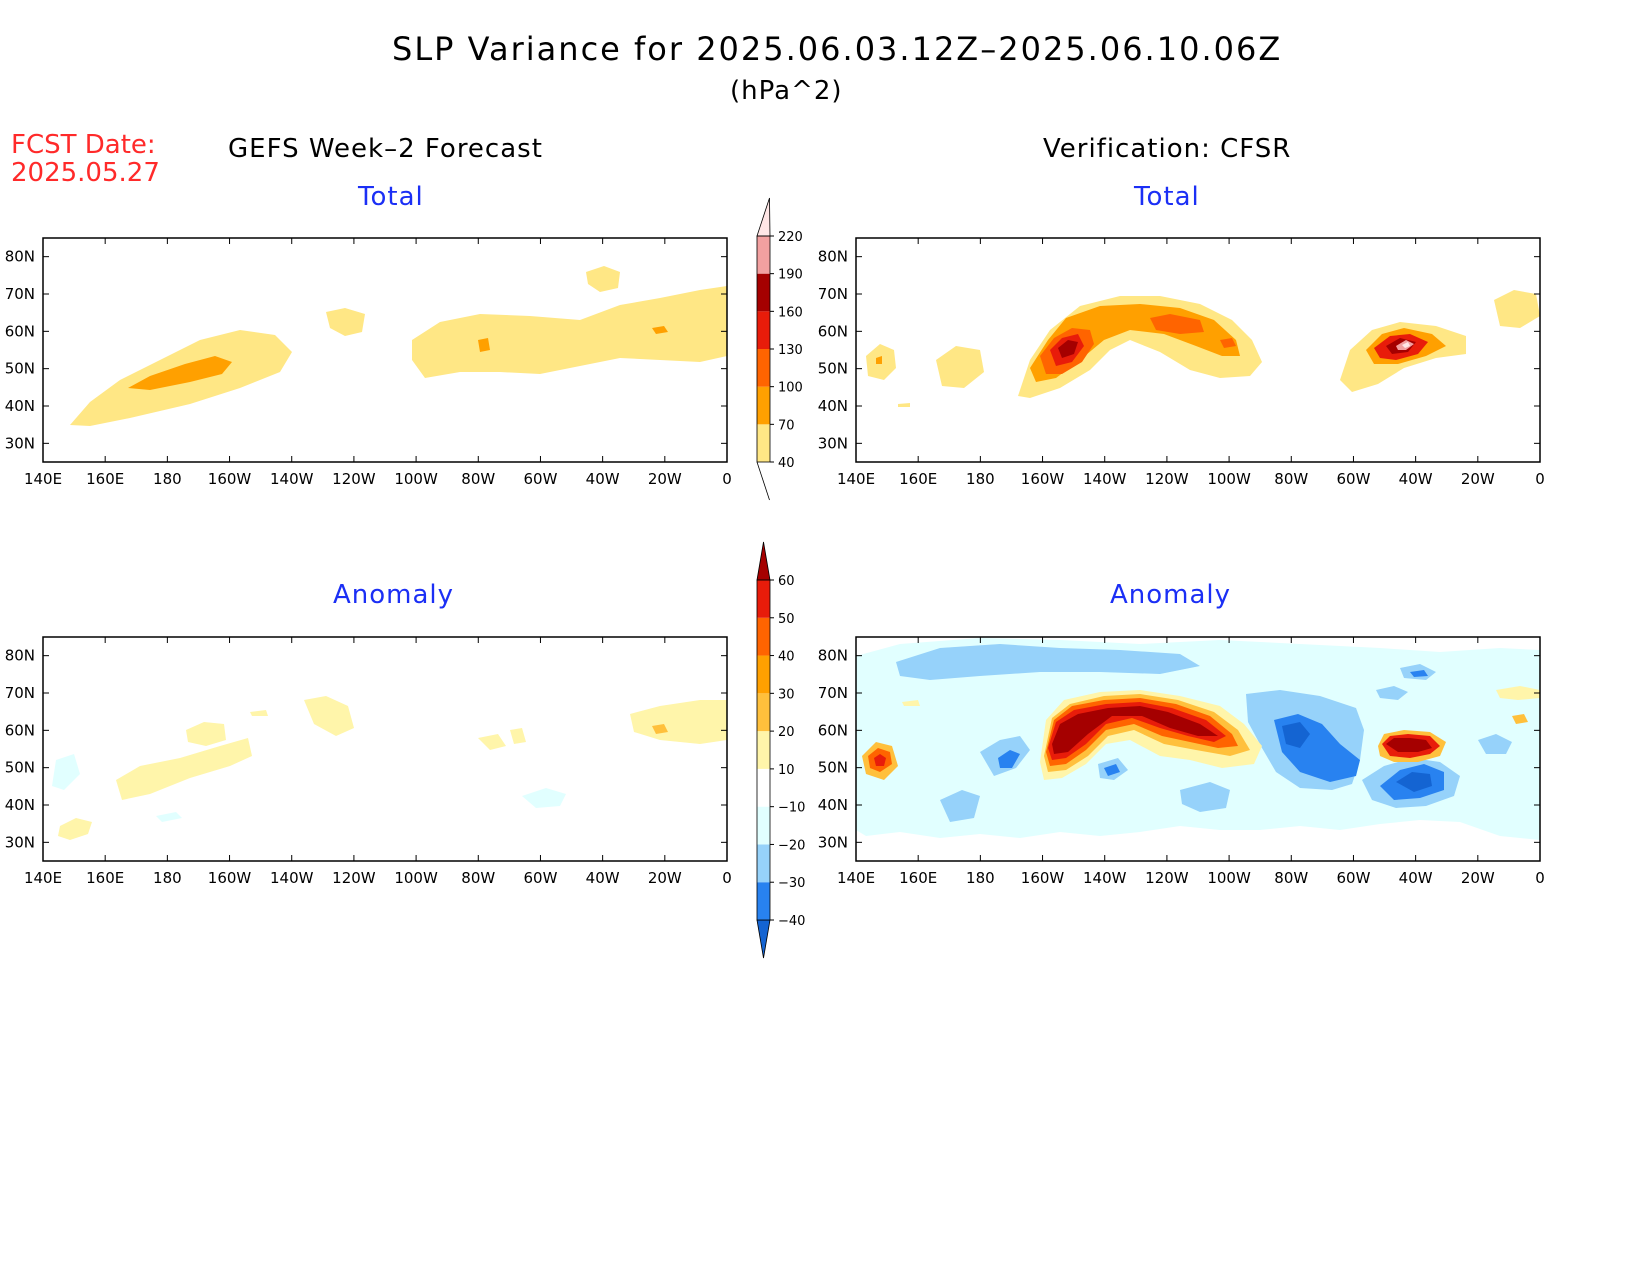 The height and width of the screenshot is (1275, 1650). What do you see at coordinates (391, 197) in the screenshot?
I see `forecast-total-subtitle: Total` at bounding box center [391, 197].